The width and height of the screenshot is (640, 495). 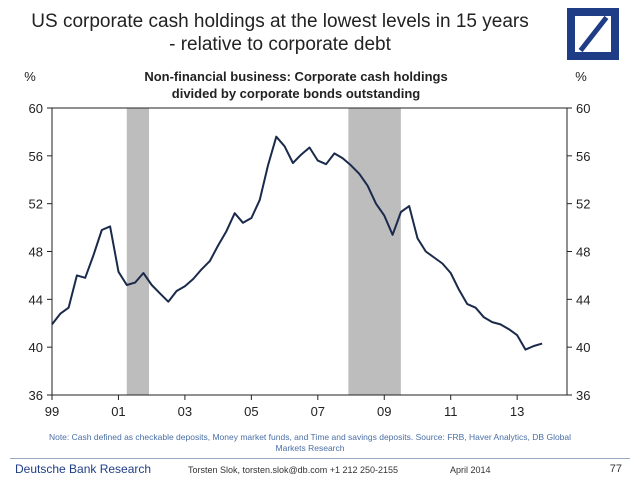 I want to click on y-tick-label-left: 52, so click(x=36, y=204).